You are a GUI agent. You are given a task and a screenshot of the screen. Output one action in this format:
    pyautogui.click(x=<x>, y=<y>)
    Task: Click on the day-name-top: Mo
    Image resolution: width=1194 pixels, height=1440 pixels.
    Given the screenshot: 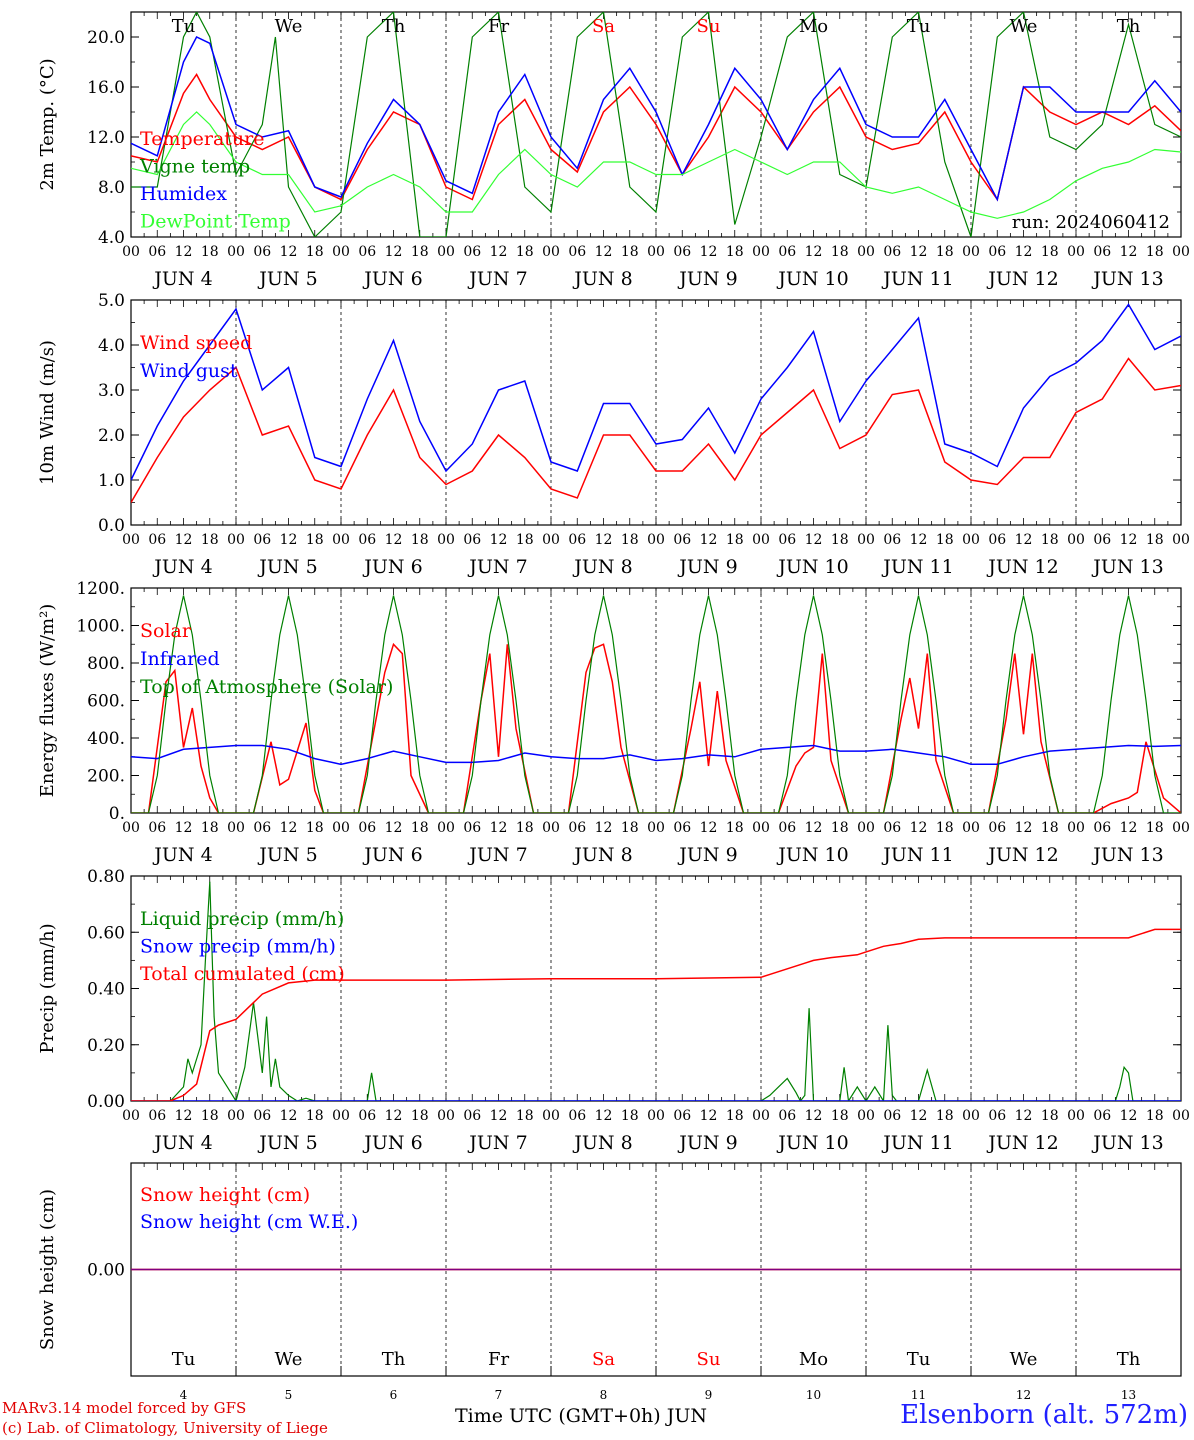 What is the action you would take?
    pyautogui.click(x=813, y=26)
    